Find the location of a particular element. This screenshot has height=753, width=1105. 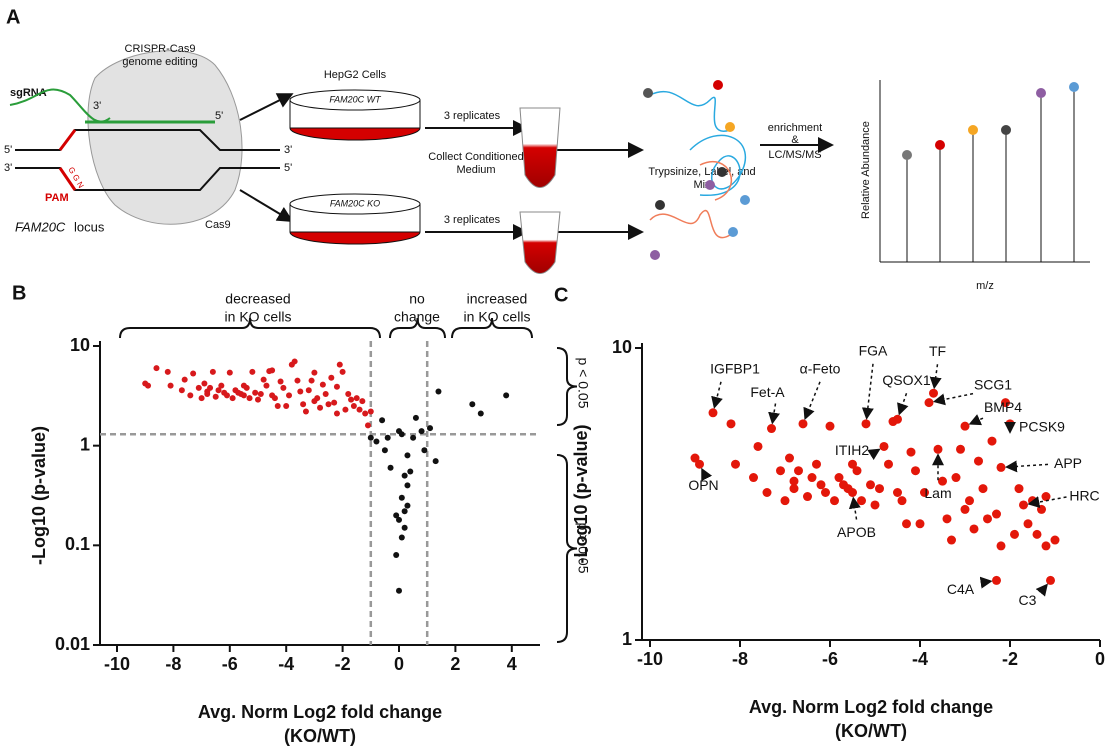

prime: 3' is located at coordinates (288, 150).